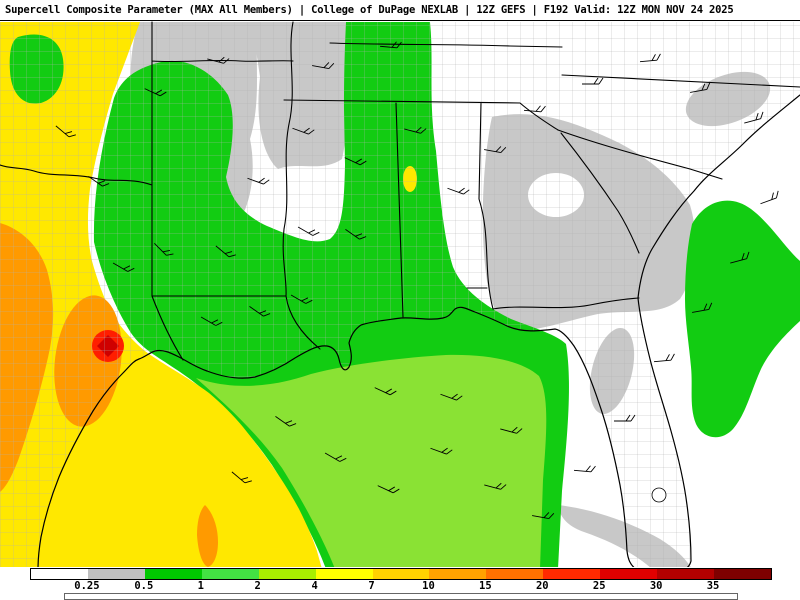 The height and width of the screenshot is (600, 800). What do you see at coordinates (428, 586) in the screenshot?
I see `legend-label: 10` at bounding box center [428, 586].